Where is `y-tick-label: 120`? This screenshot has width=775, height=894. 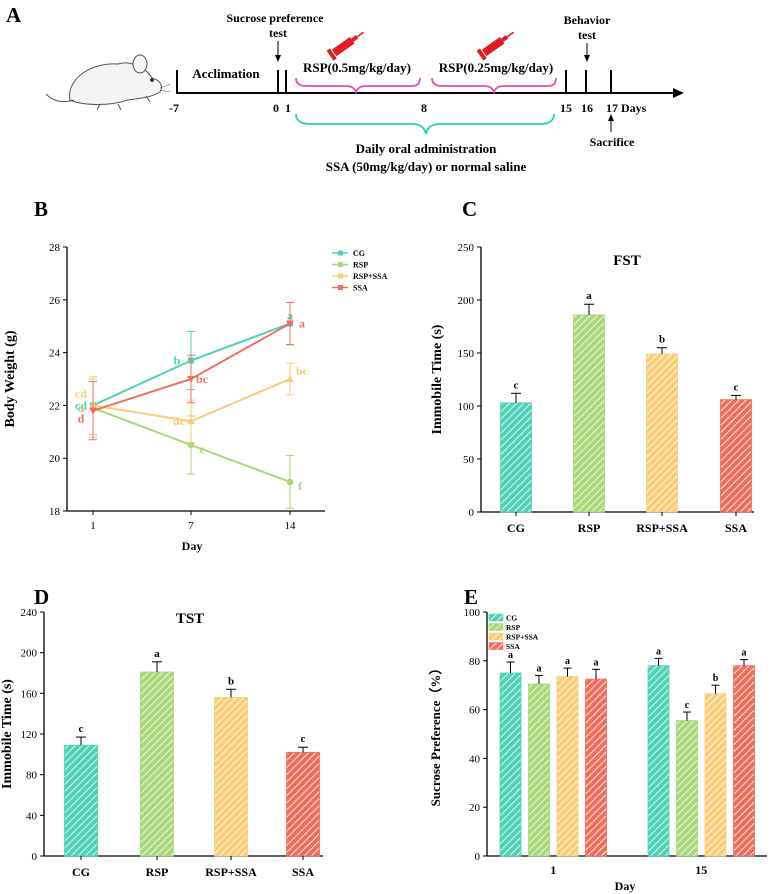 y-tick-label: 120 is located at coordinates (29, 735).